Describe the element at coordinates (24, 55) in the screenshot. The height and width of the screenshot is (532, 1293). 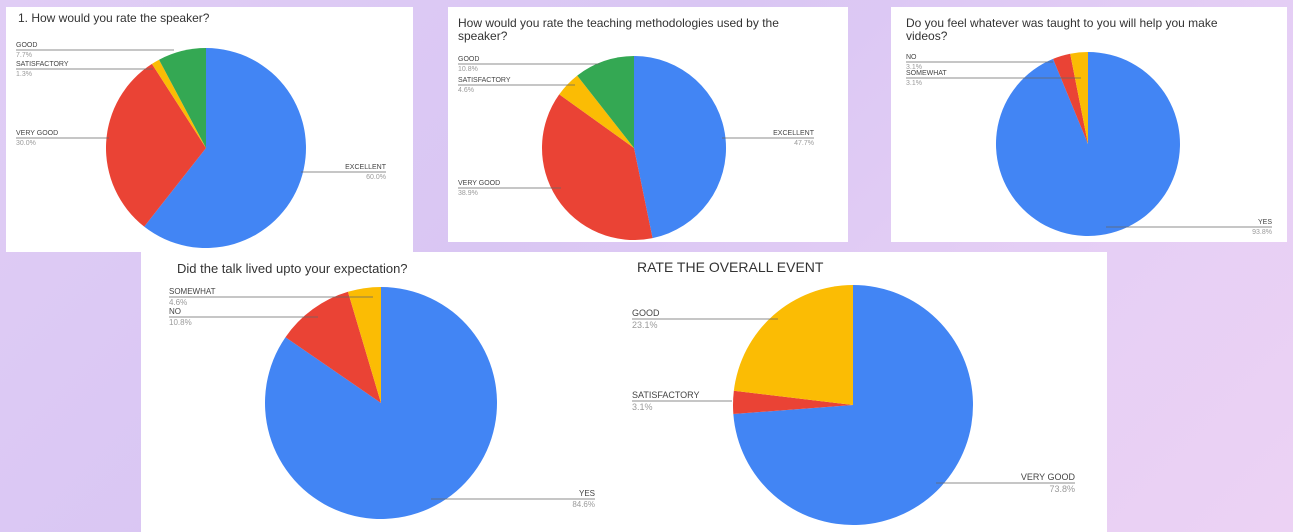
I see `slice-percent: 7.7%` at that location.